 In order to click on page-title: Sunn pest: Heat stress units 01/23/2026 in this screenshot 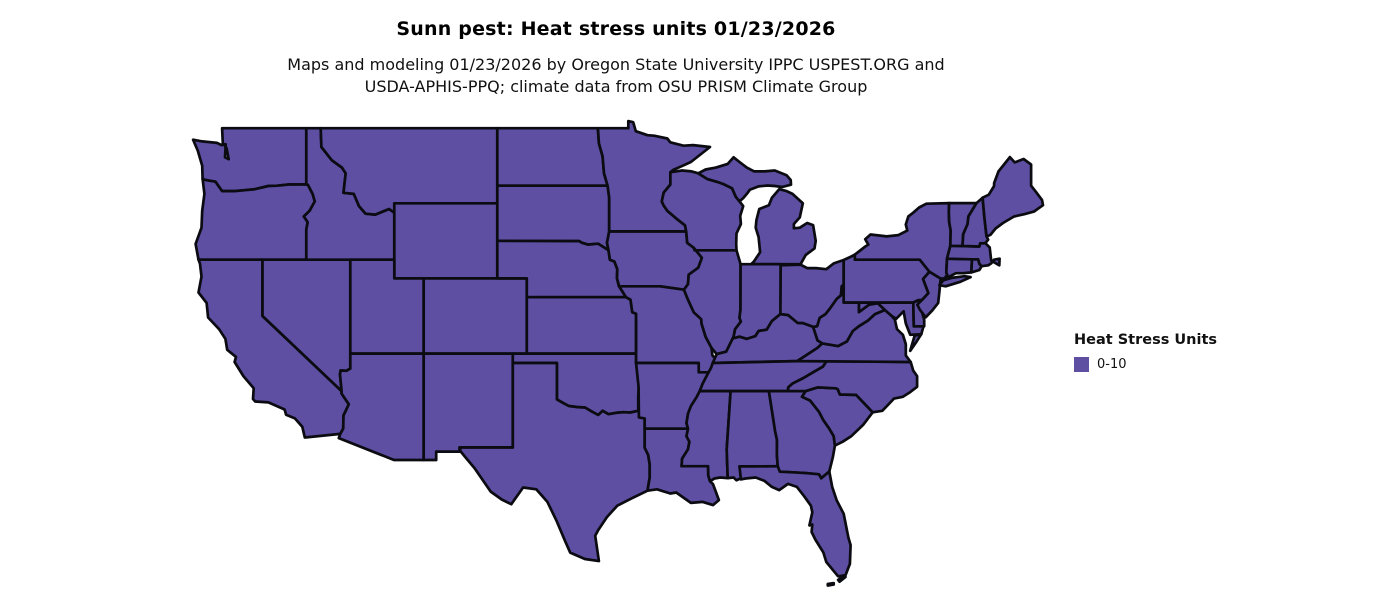, I will do `click(616, 29)`.